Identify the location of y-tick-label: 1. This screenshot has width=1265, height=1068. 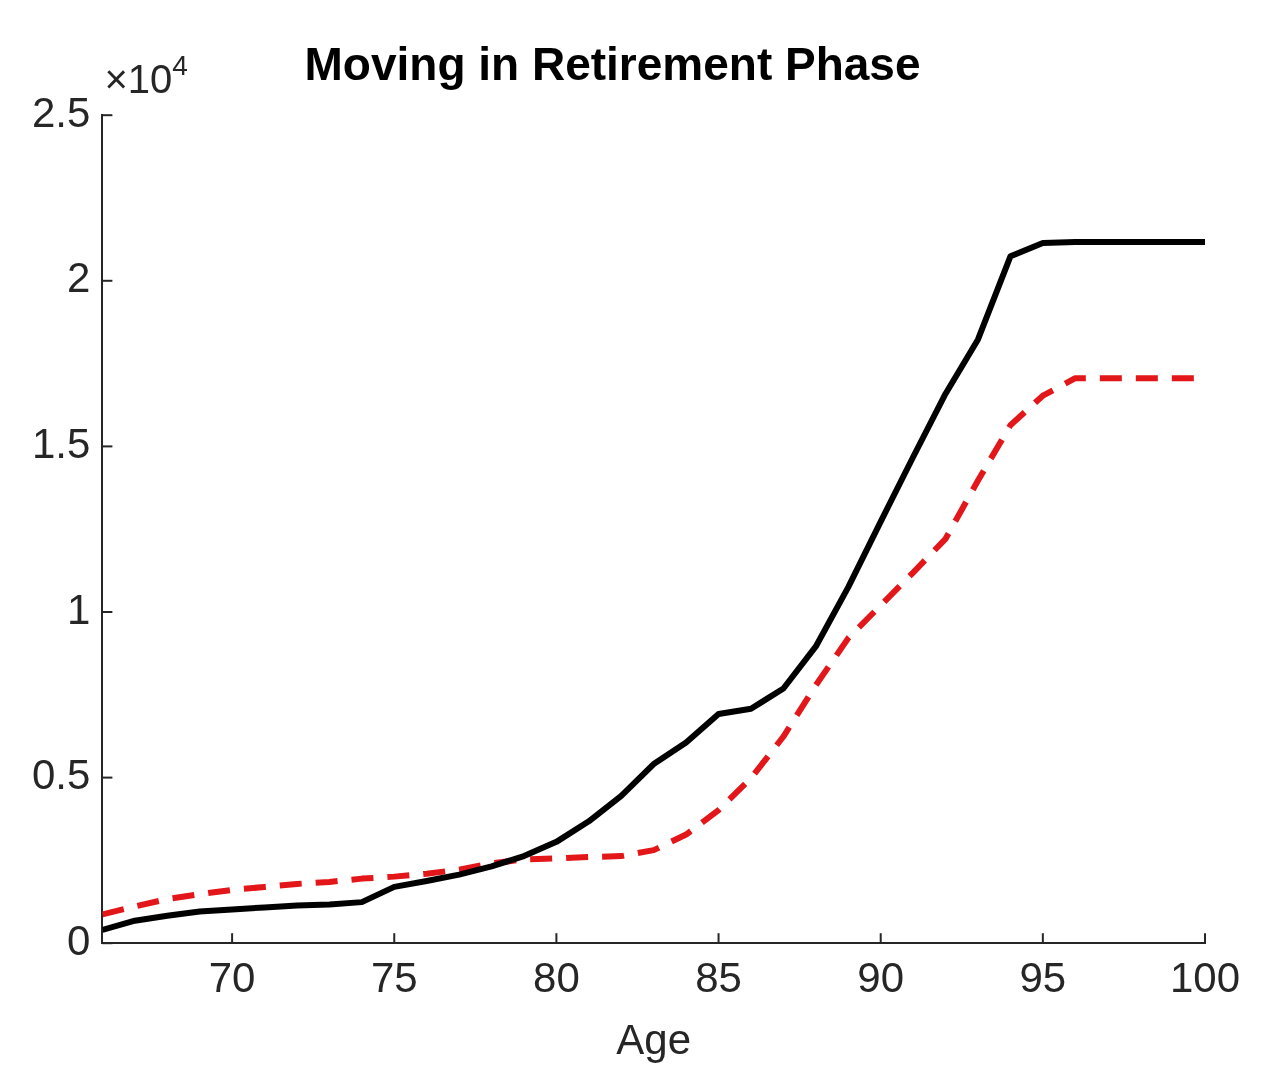
(79, 609).